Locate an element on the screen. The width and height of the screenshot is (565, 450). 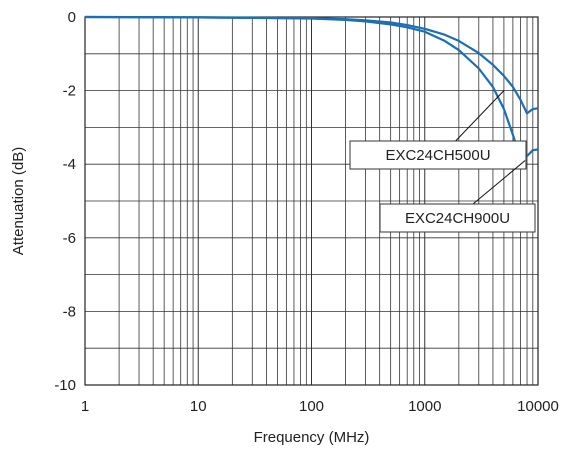
y-tick-label: -8 is located at coordinates (69, 311).